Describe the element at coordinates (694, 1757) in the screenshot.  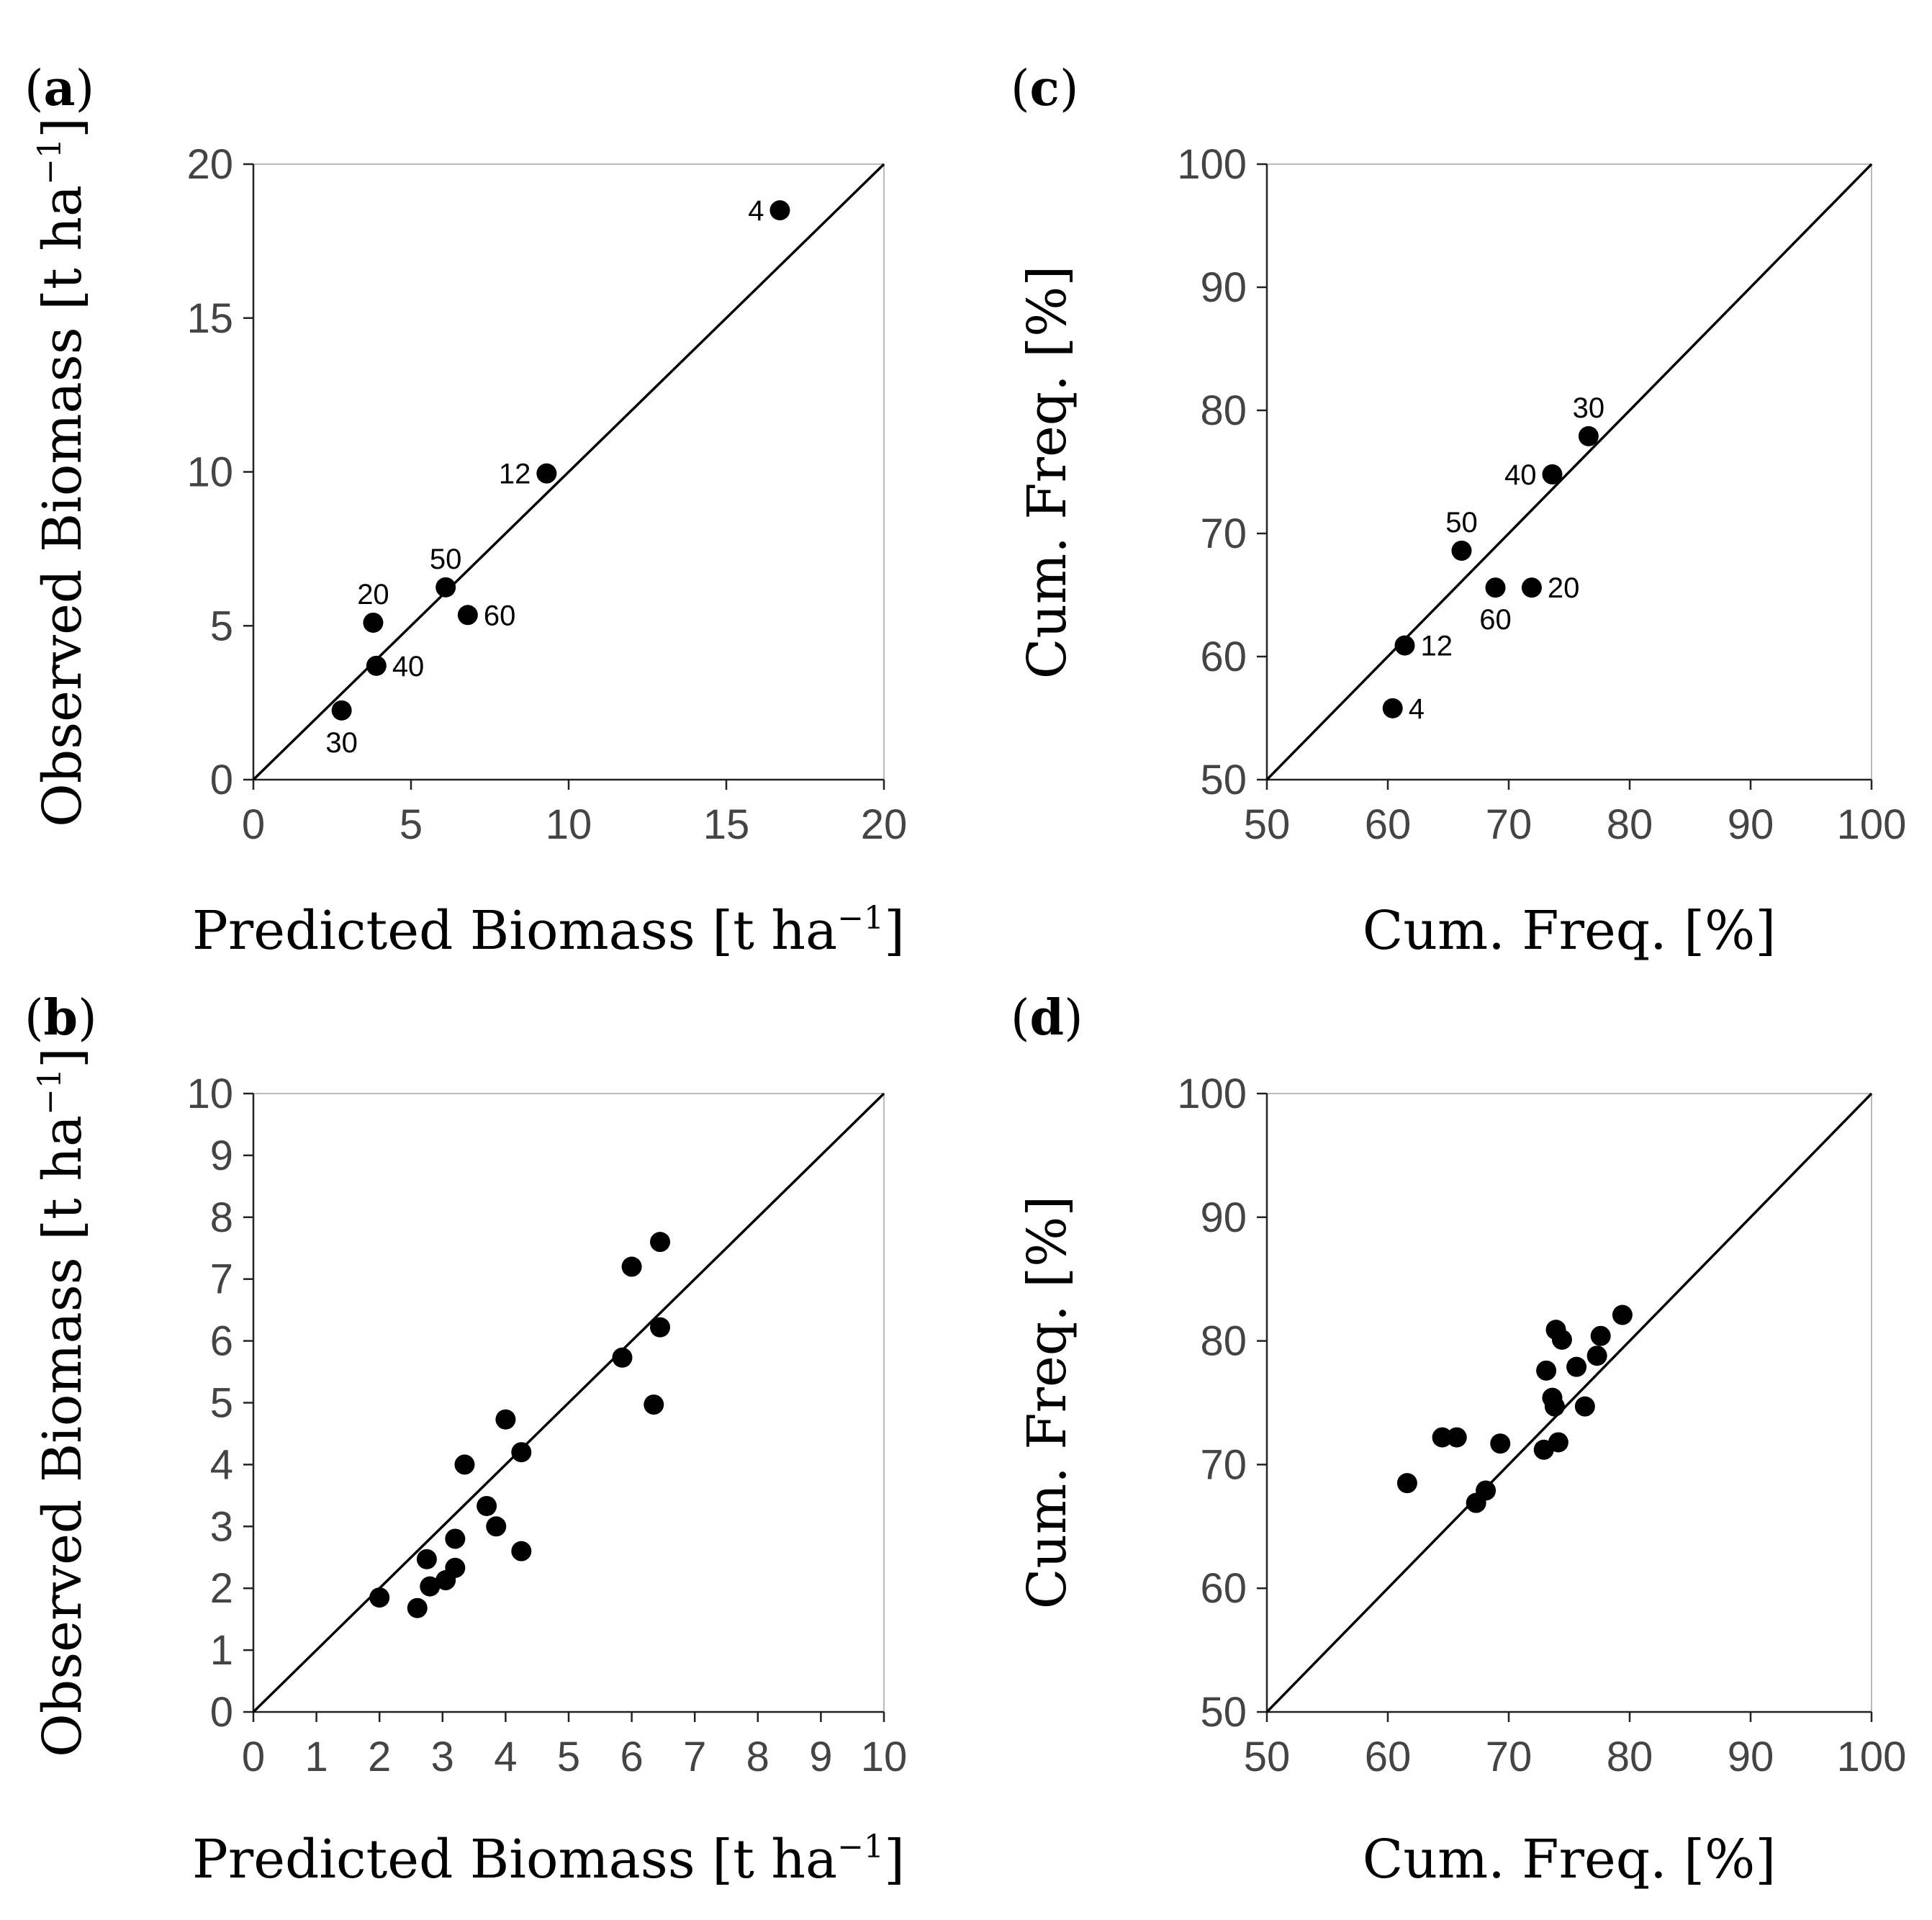
I see `x-tick-label: 7` at that location.